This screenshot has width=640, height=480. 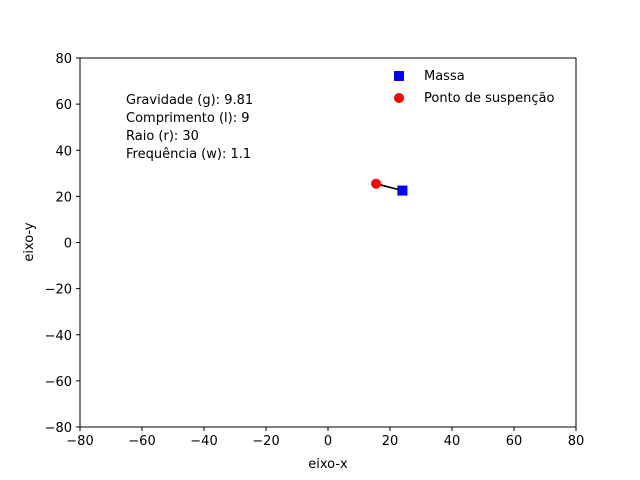 I want to click on mass-marker, so click(x=402, y=190).